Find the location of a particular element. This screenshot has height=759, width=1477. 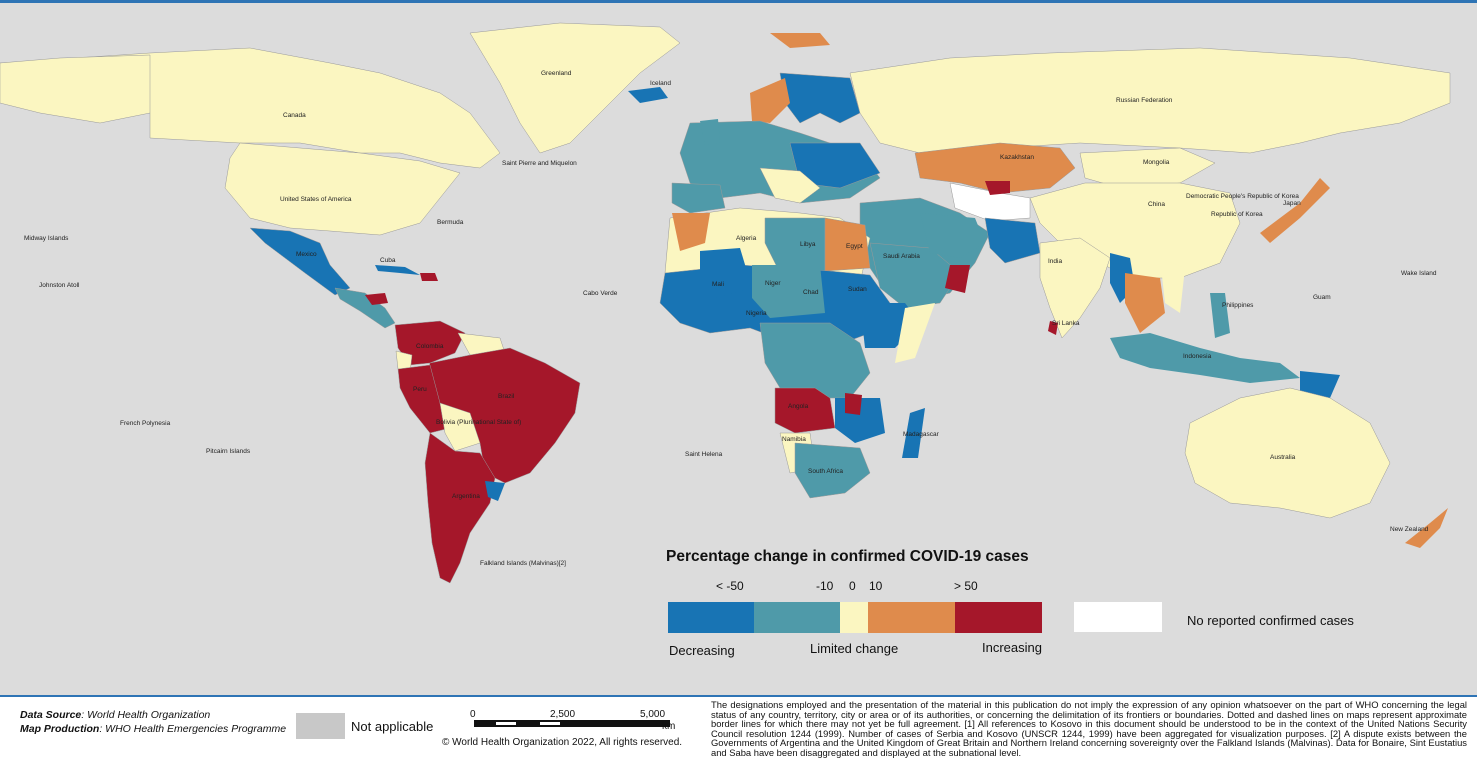

legend-swatch-no-cases is located at coordinates (1118, 617).